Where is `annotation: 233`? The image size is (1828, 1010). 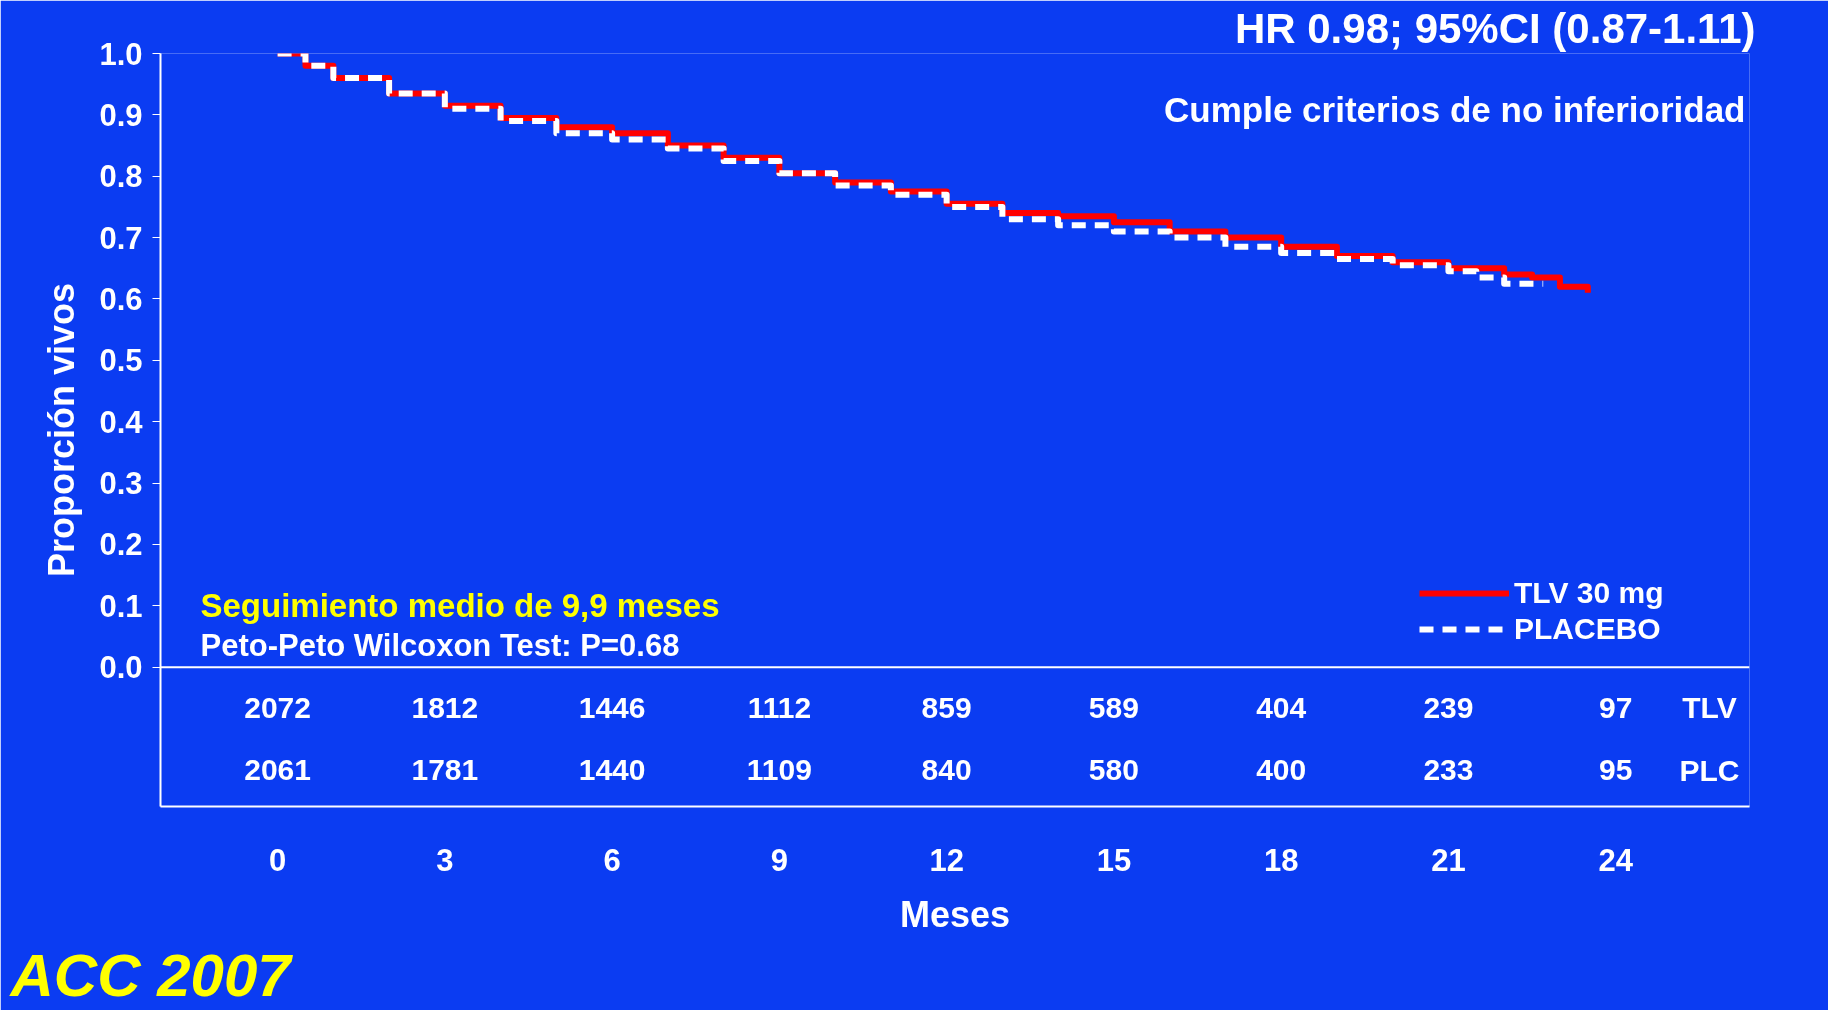 annotation: 233 is located at coordinates (1448, 770).